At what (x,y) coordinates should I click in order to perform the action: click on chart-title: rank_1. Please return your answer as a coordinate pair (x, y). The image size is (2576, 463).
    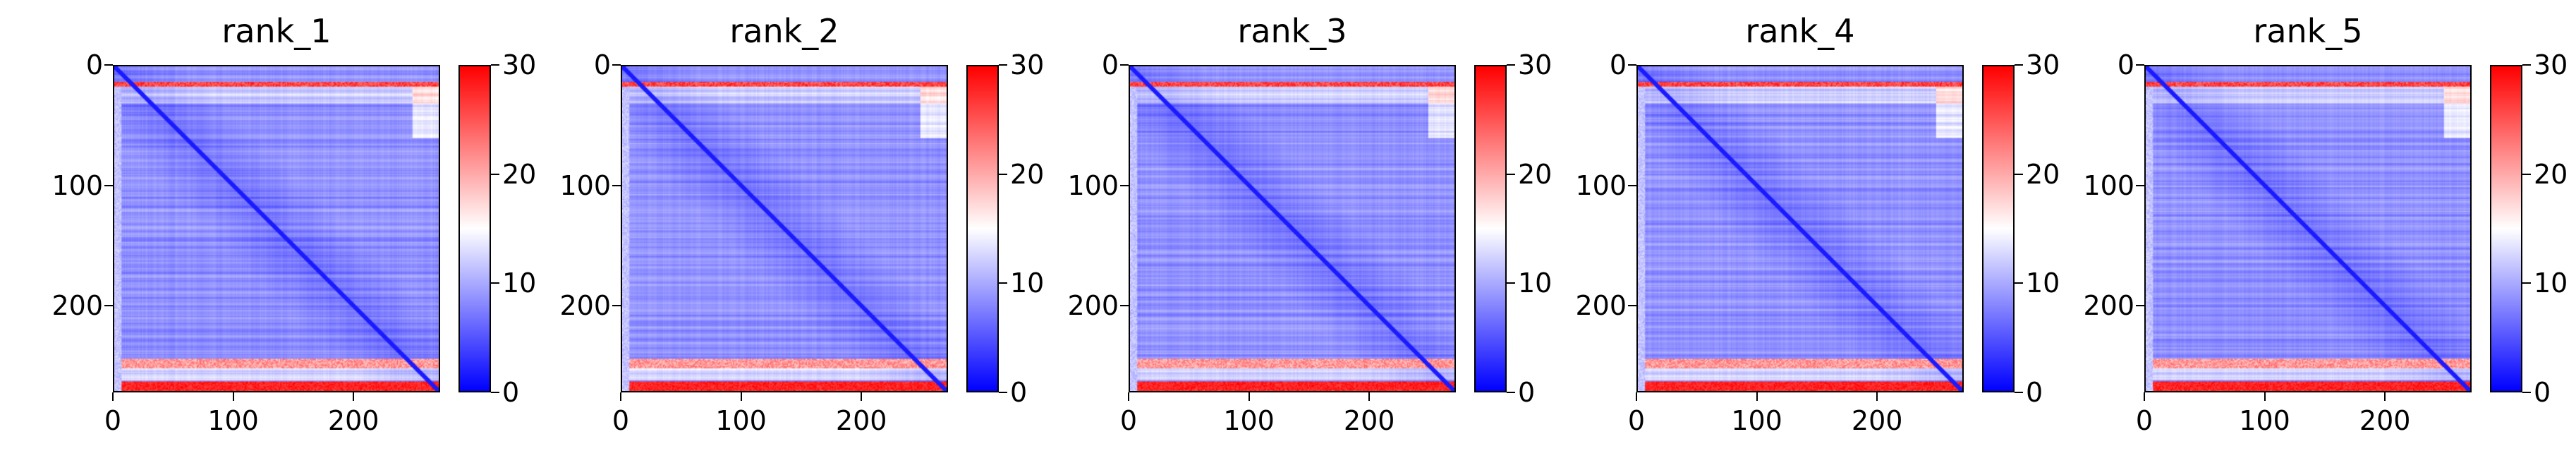
    Looking at the image, I should click on (276, 31).